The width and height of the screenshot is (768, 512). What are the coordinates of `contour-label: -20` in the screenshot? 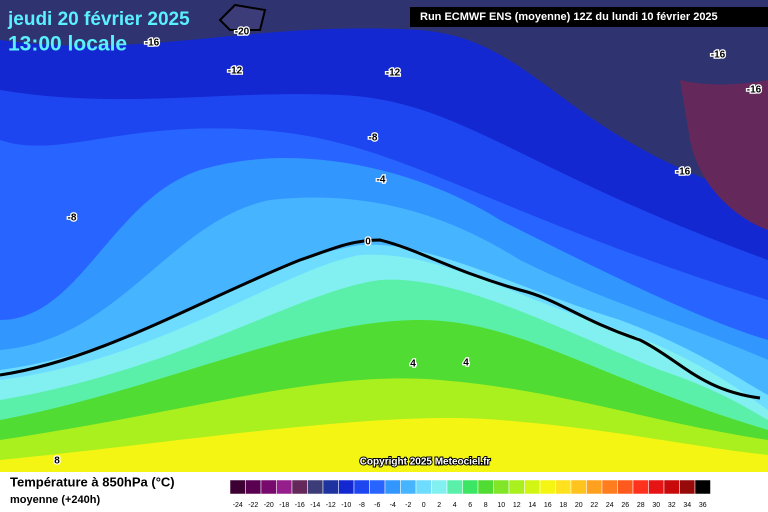 It's located at (242, 32).